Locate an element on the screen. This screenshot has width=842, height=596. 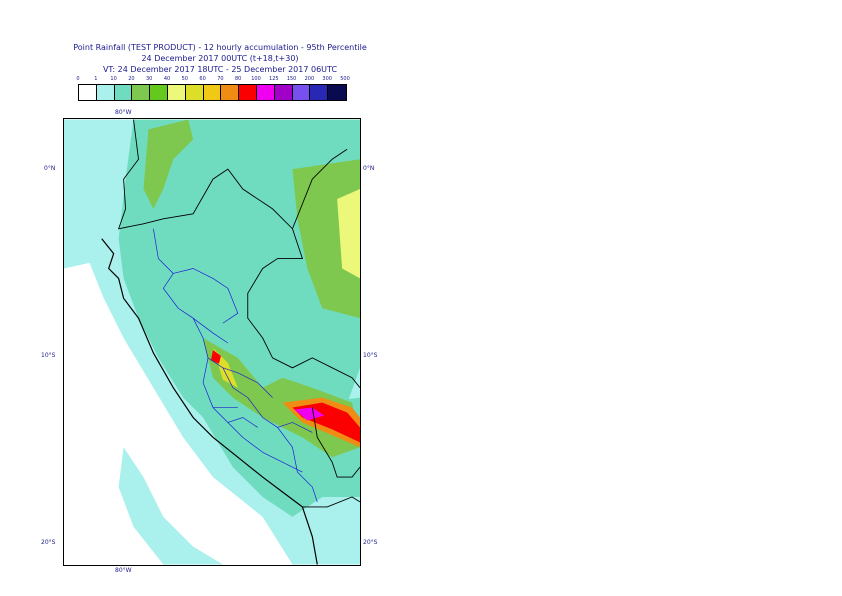
legend-color-bar is located at coordinates (212, 92).